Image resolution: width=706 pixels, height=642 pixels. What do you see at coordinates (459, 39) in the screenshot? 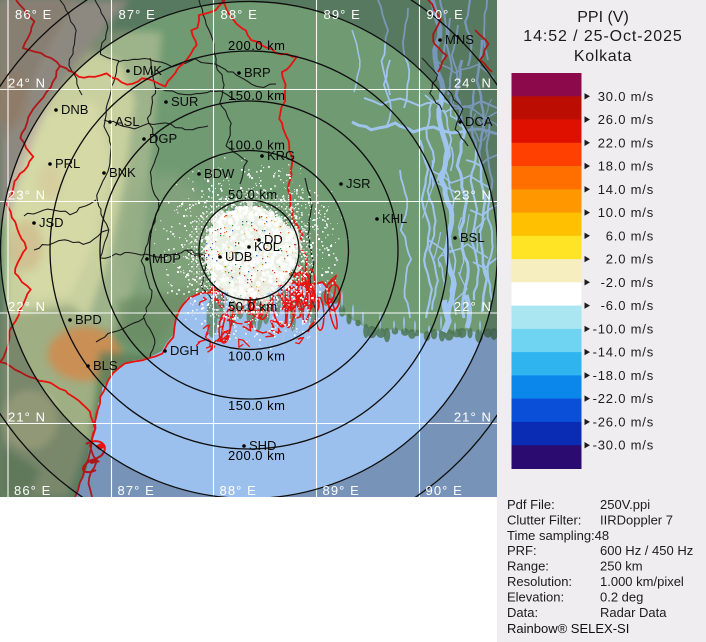
I see `svg-text: MNS` at bounding box center [459, 39].